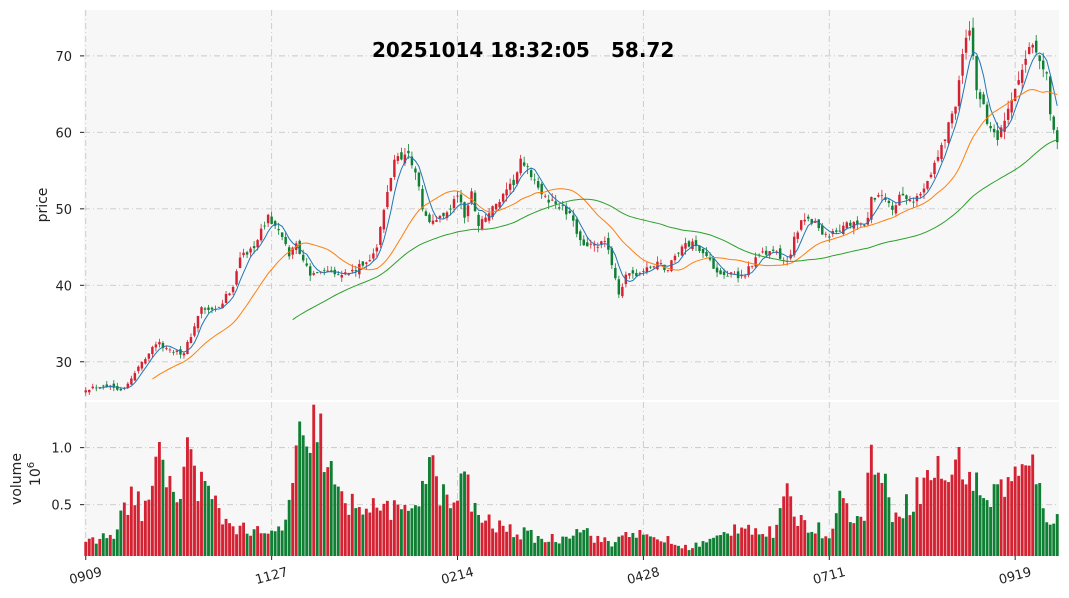 Image resolution: width=1069 pixels, height=598 pixels. What do you see at coordinates (63, 363) in the screenshot?
I see `price-ytick-label: 30` at bounding box center [63, 363].